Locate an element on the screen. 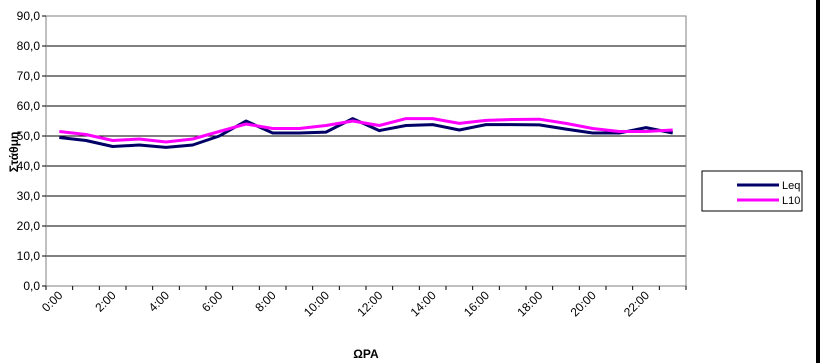 The image size is (825, 363). y-tick-label: 30,0 is located at coordinates (29, 196).